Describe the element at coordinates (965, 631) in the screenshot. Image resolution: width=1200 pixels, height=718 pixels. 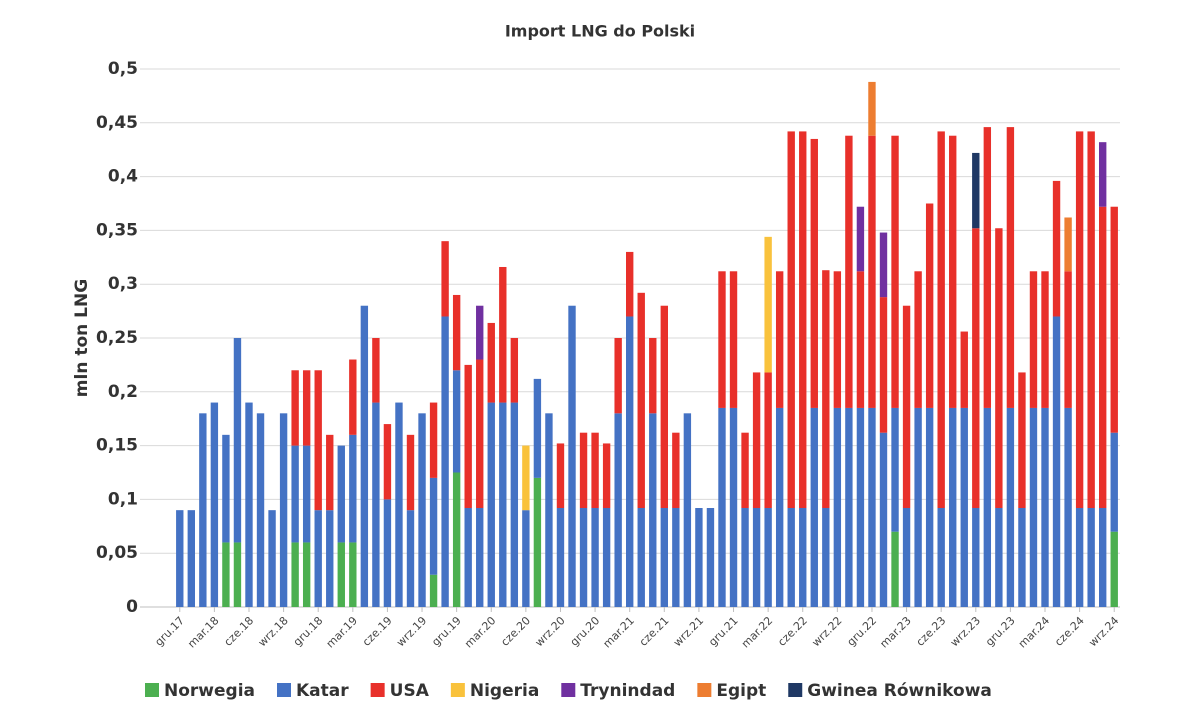
I see `x-tick-label: wrz.23` at that location.